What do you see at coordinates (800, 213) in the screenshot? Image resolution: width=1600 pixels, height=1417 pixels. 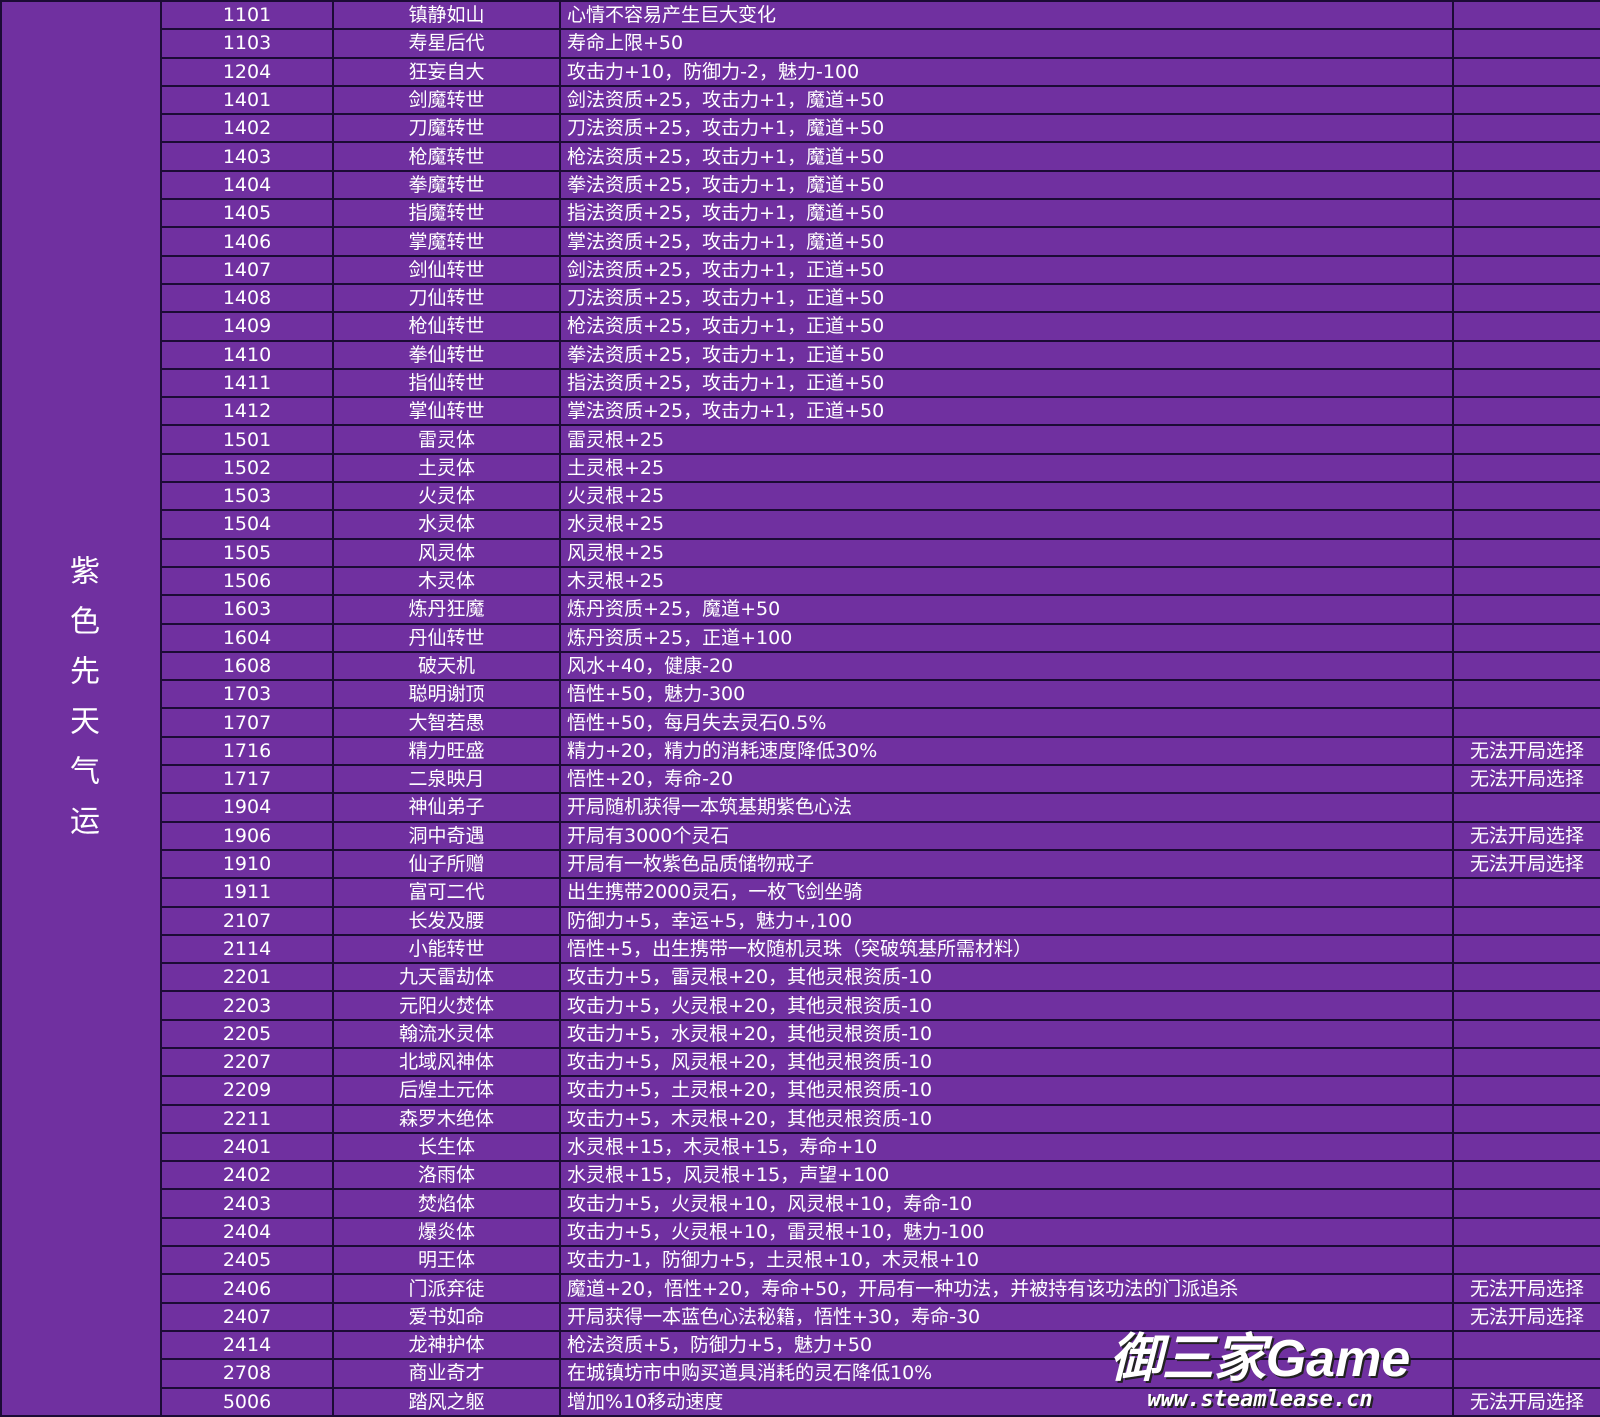 I see `table-row: 1405 指魔转世 指法资质+25，攻击力+1，魔道+50` at bounding box center [800, 213].